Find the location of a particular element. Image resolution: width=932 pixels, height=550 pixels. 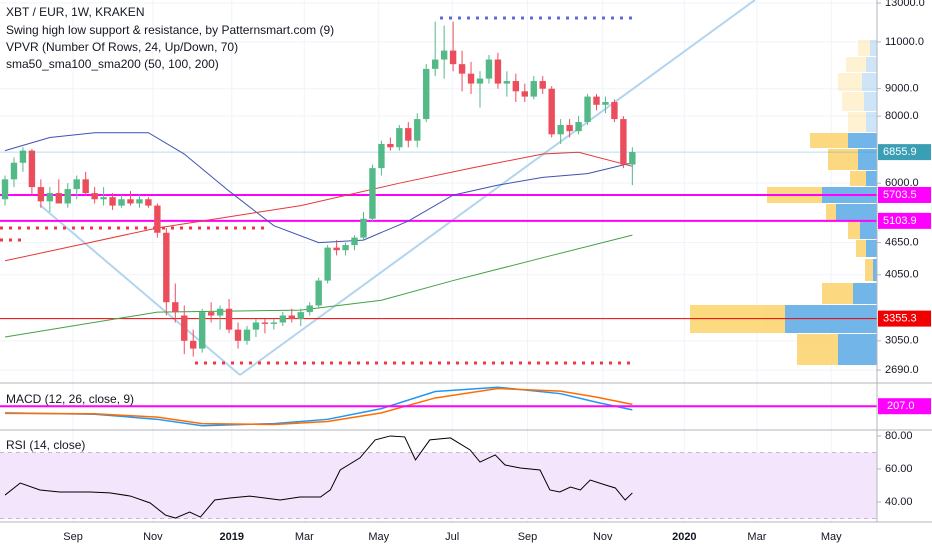

rsi-band is located at coordinates (438, 485).